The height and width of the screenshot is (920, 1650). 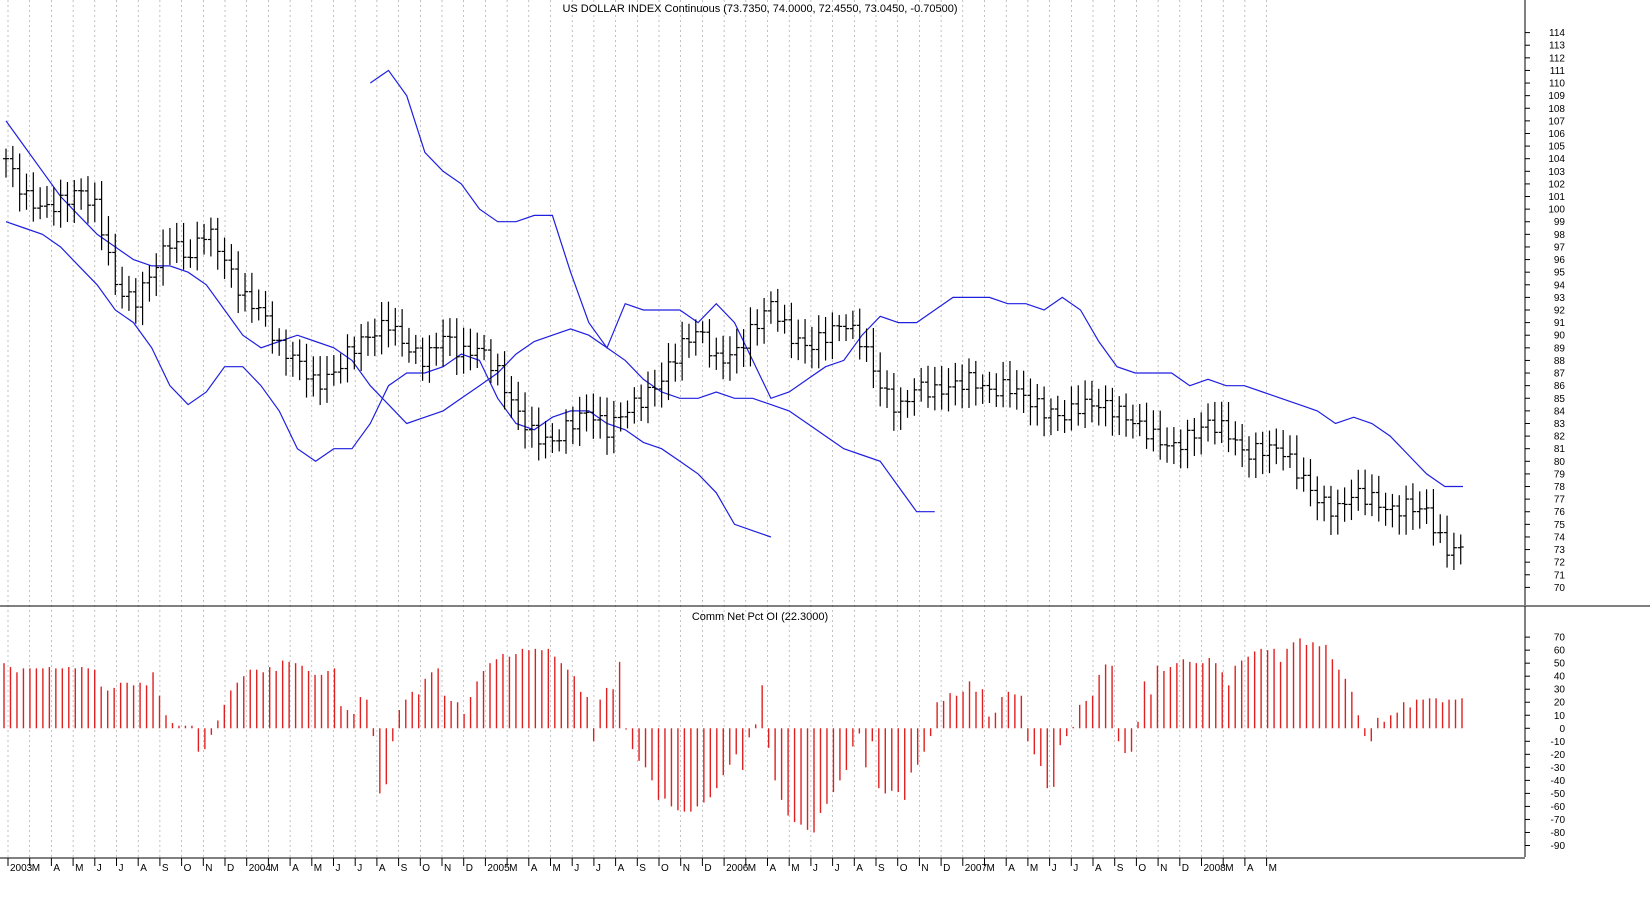 I want to click on y-tick-label: 104, so click(x=1556, y=159).